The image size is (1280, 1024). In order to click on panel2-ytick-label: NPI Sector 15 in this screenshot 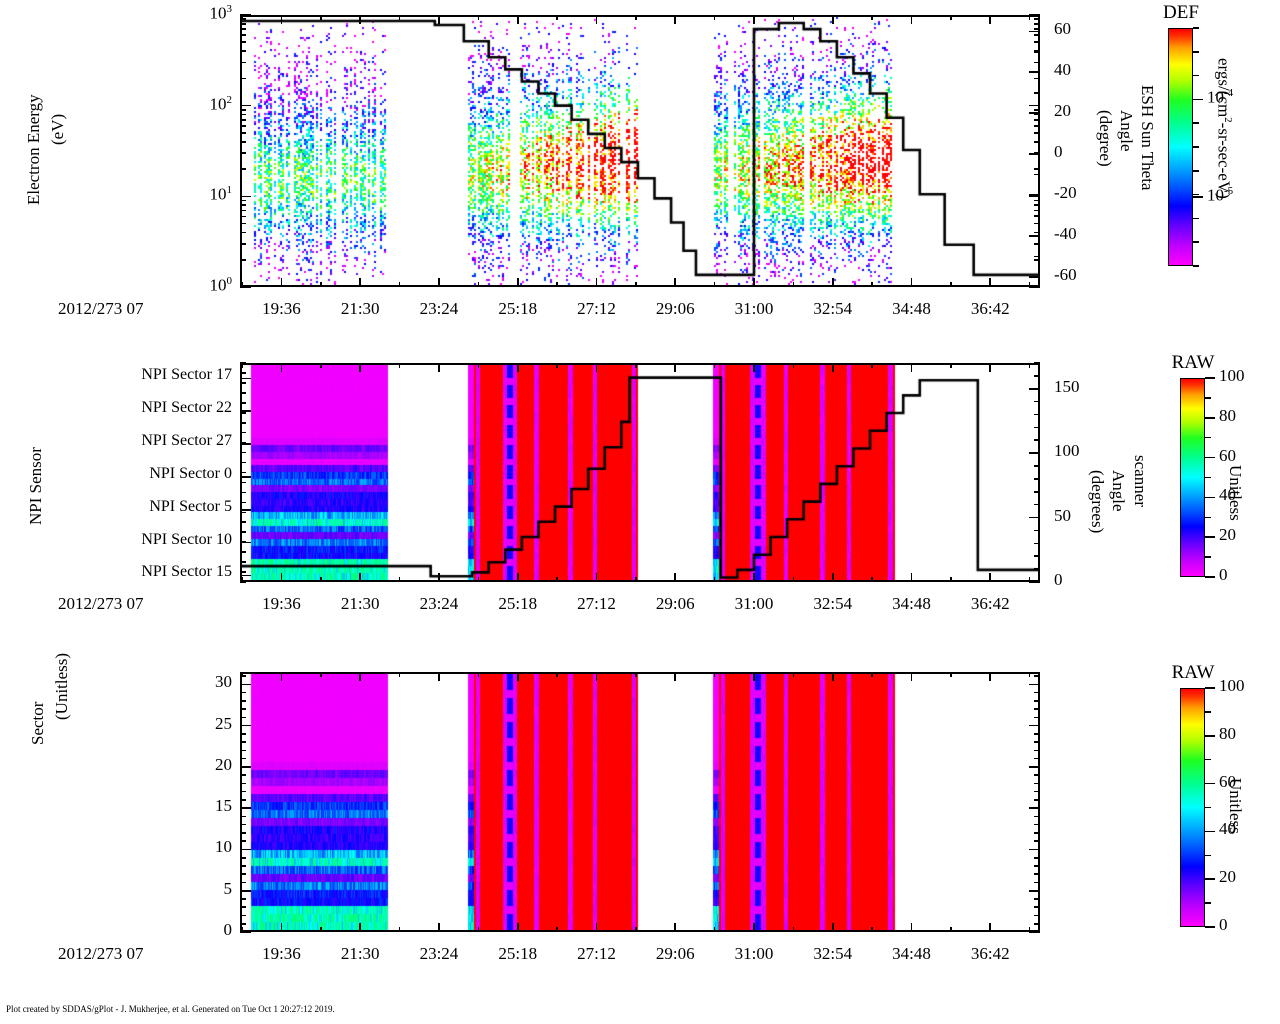, I will do `click(186, 572)`.